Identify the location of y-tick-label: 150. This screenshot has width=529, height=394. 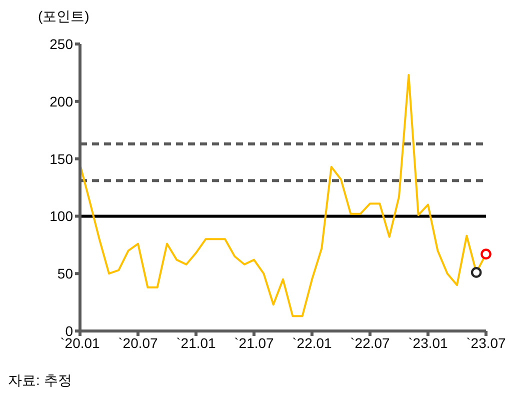
(62, 158).